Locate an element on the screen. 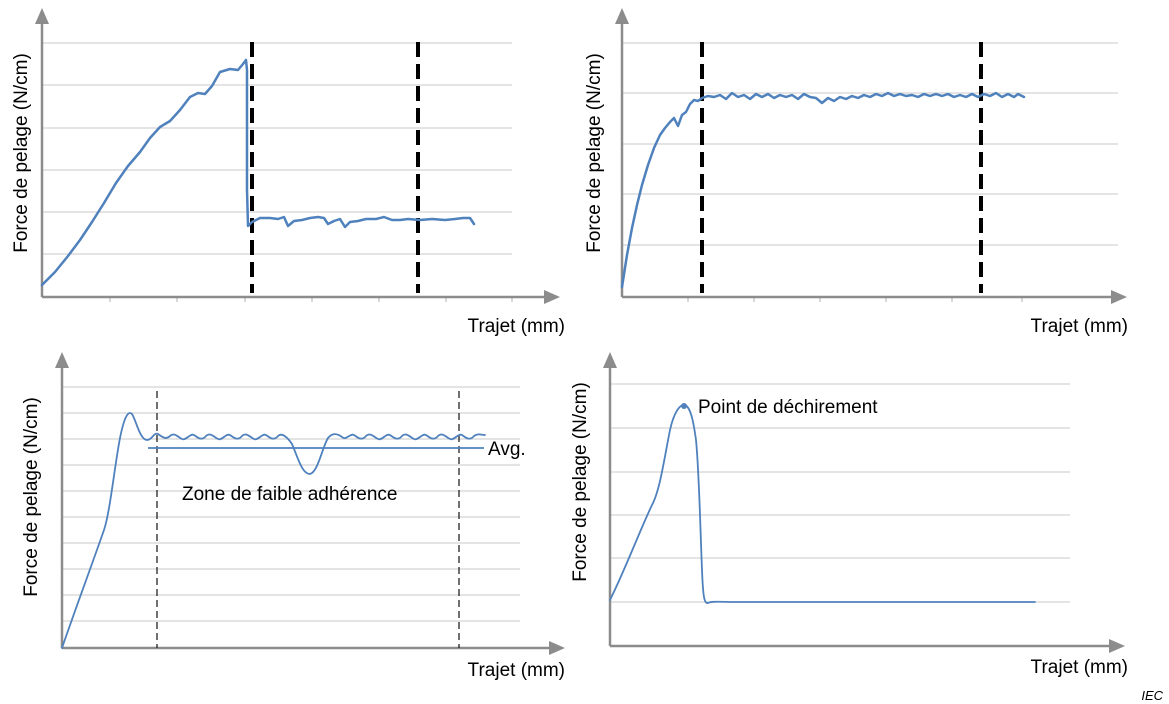 This screenshot has height=704, width=1169. chart-4-peak-annotation: Point de déchirement is located at coordinates (788, 407).